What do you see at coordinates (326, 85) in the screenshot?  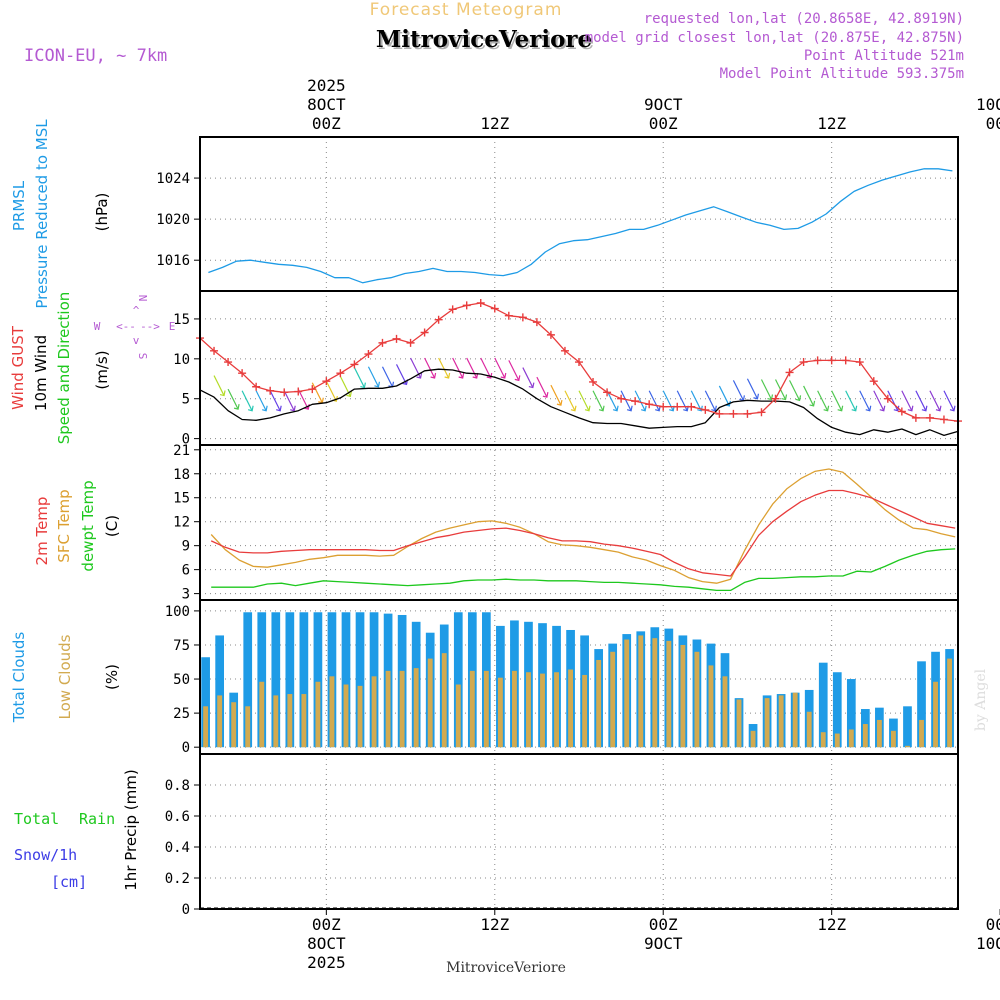 I see `top-time-label: 2025` at bounding box center [326, 85].